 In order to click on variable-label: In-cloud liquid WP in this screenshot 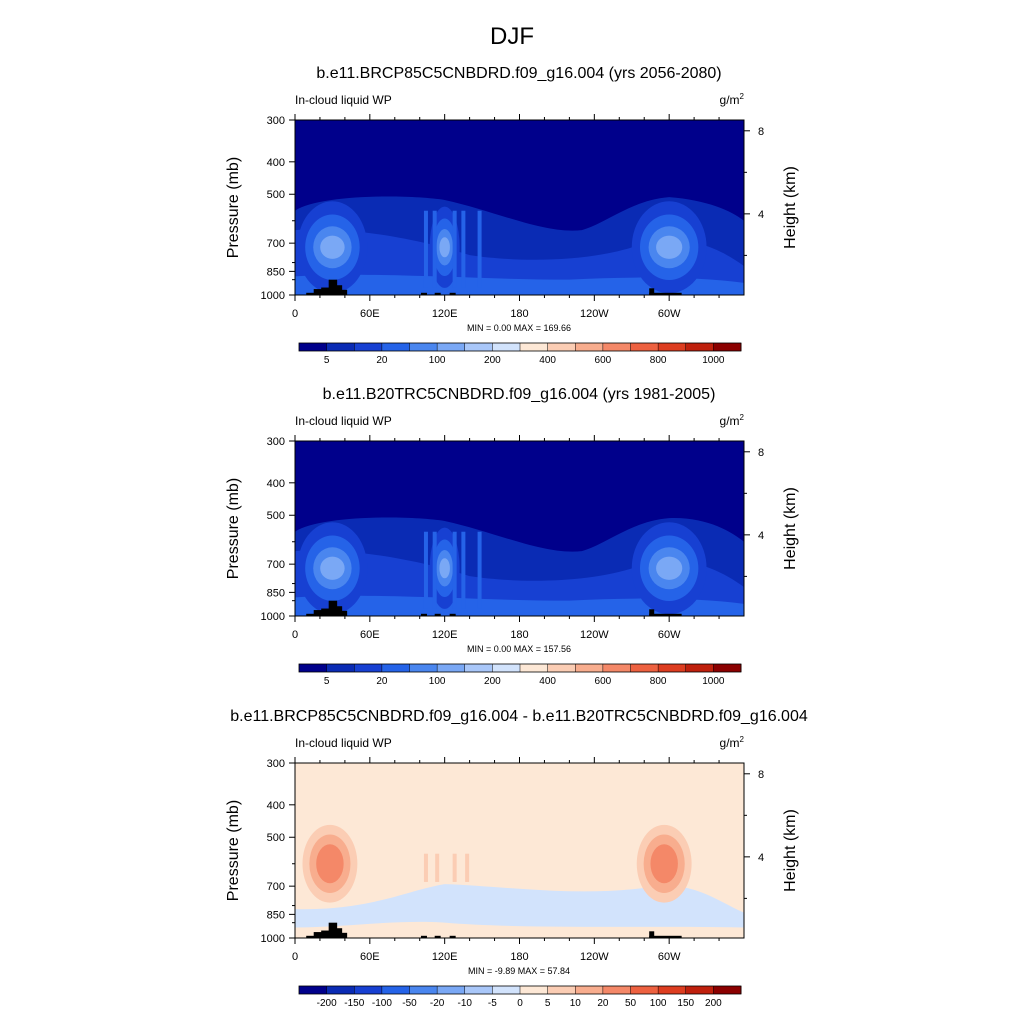, I will do `click(343, 421)`.